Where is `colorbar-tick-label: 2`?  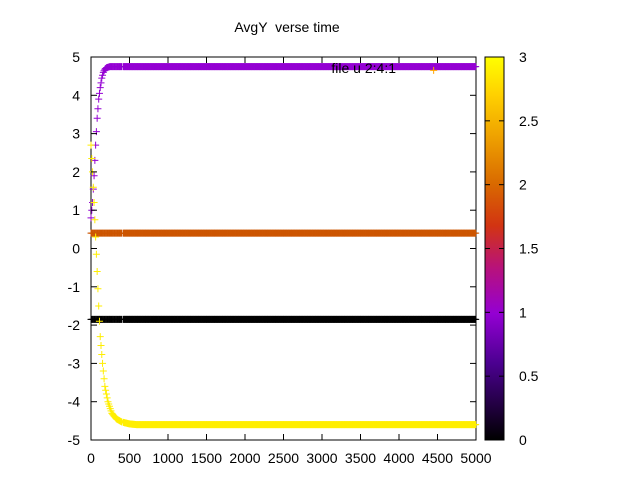 colorbar-tick-label: 2 is located at coordinates (523, 185).